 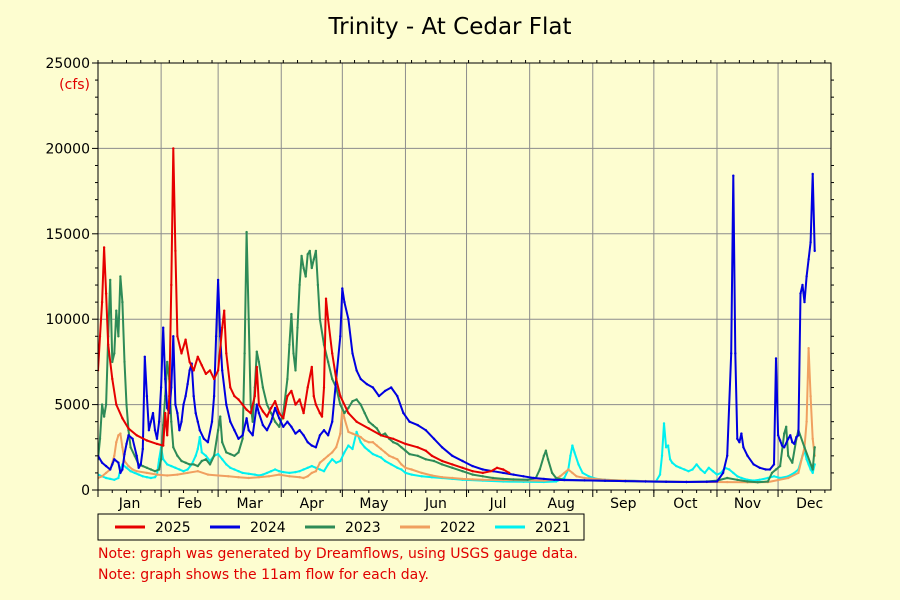 What do you see at coordinates (72, 406) in the screenshot?
I see `y-tick-label: 5000` at bounding box center [72, 406].